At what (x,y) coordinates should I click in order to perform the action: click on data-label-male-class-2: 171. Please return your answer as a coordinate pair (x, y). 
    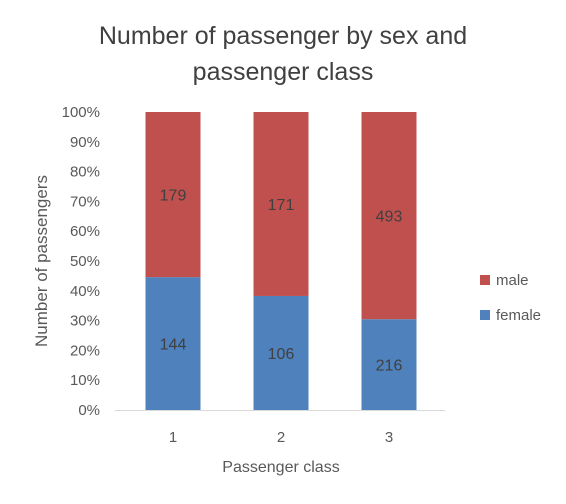
    Looking at the image, I should click on (281, 205).